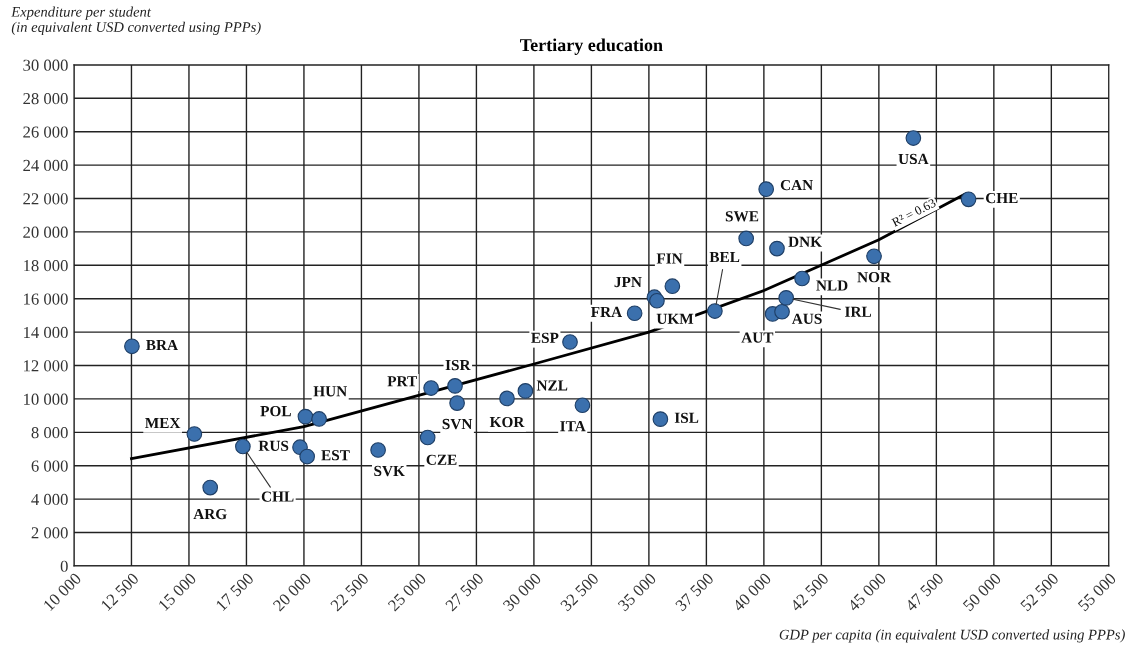 The height and width of the screenshot is (649, 1131). I want to click on annotation: SWE, so click(742, 216).